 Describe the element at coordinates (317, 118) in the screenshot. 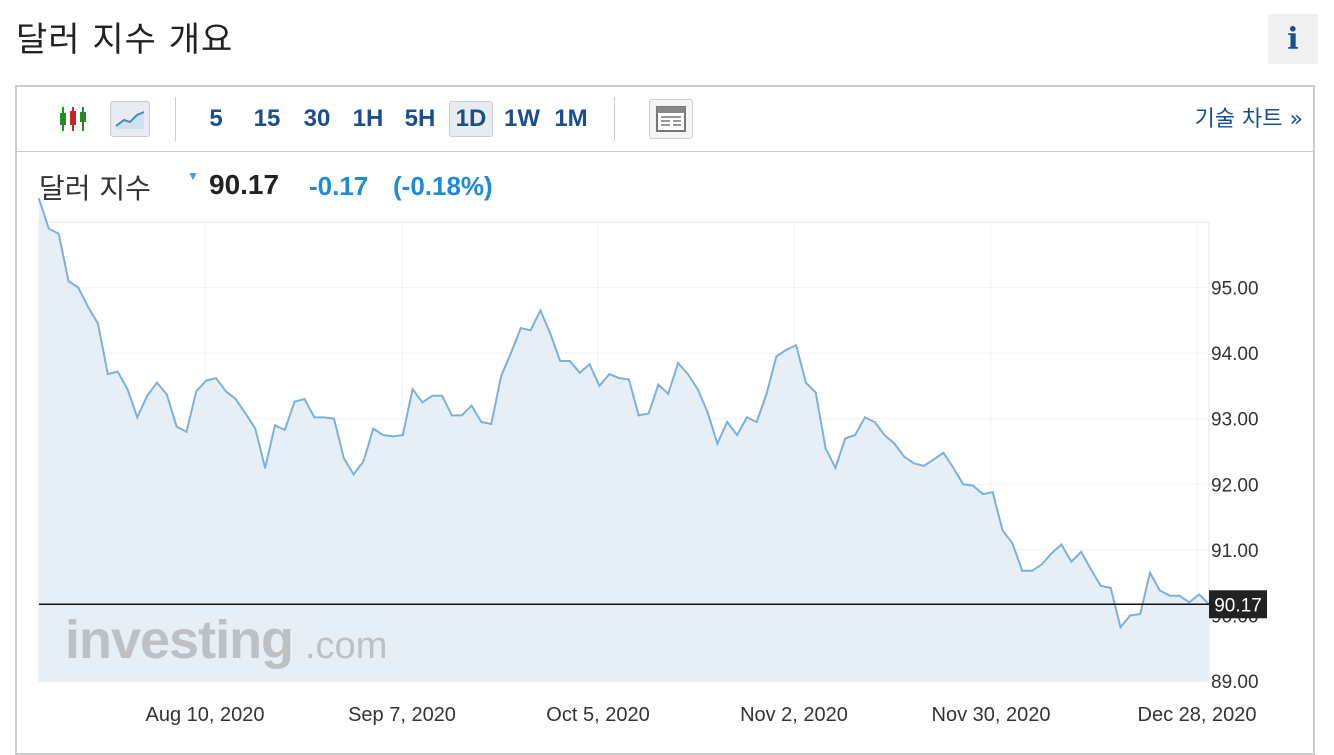

I see `timeframe-30: 30` at that location.